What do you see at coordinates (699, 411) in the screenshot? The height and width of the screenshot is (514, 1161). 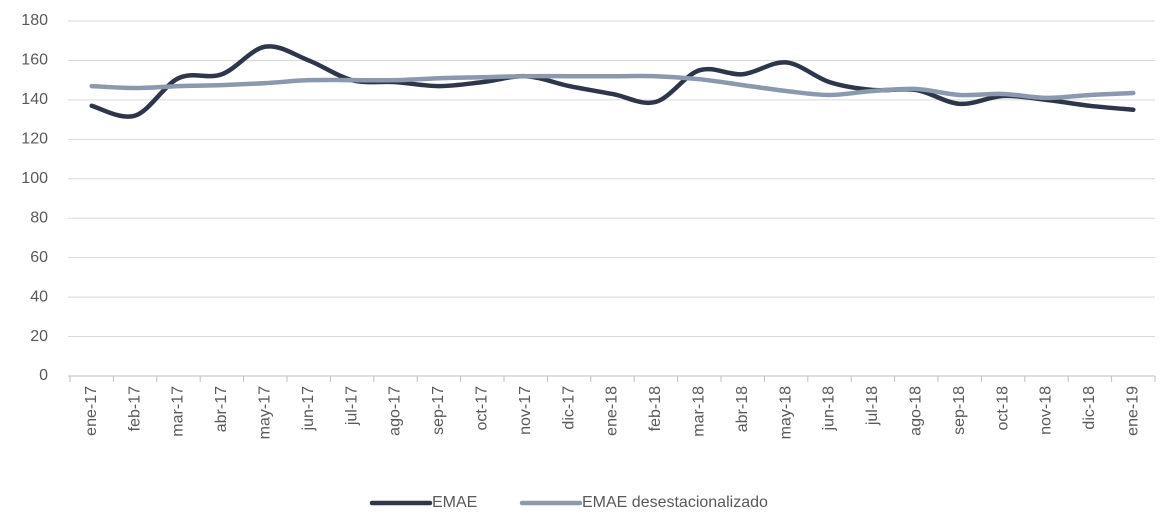 I see `x-tick-label: mar-18` at bounding box center [699, 411].